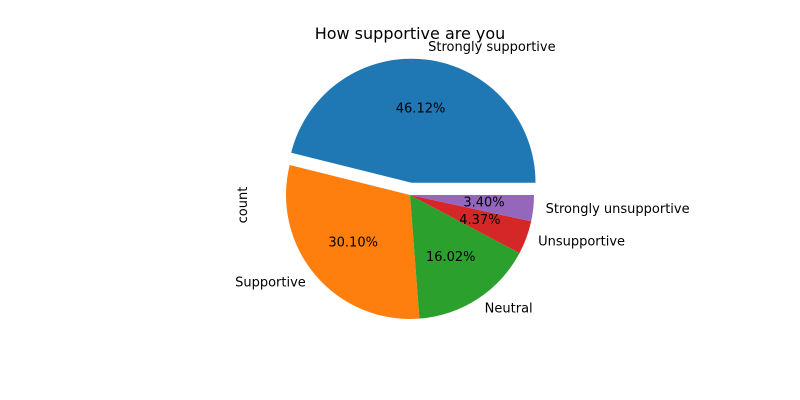 Image resolution: width=800 pixels, height=400 pixels. Describe the element at coordinates (509, 309) in the screenshot. I see `pie-category-label-neutral: Neutral` at that location.